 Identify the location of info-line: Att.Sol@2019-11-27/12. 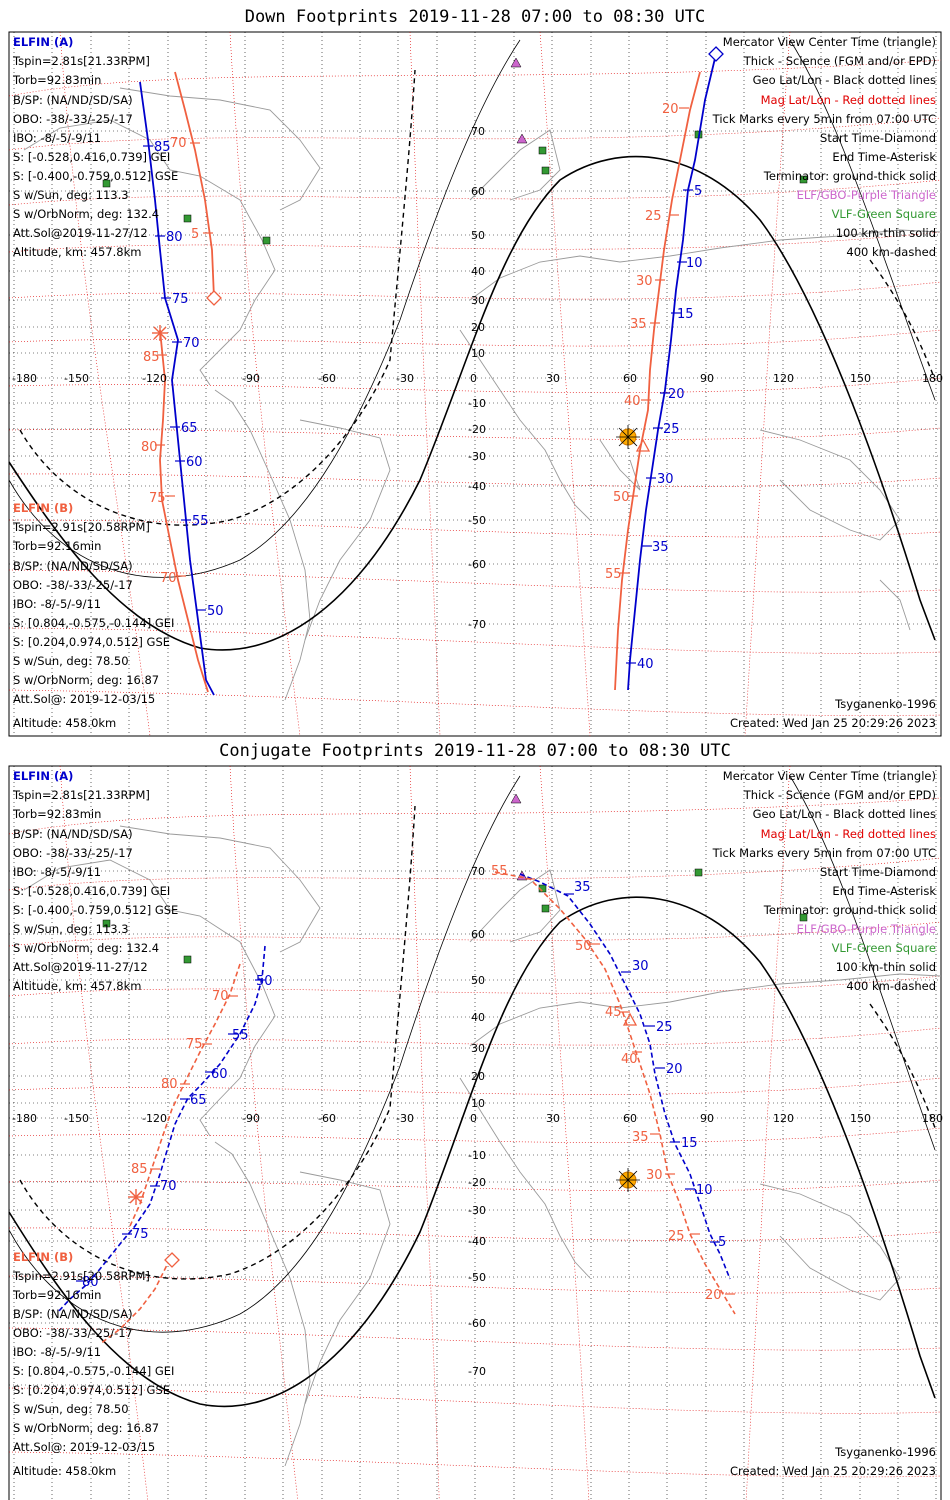
(80, 233).